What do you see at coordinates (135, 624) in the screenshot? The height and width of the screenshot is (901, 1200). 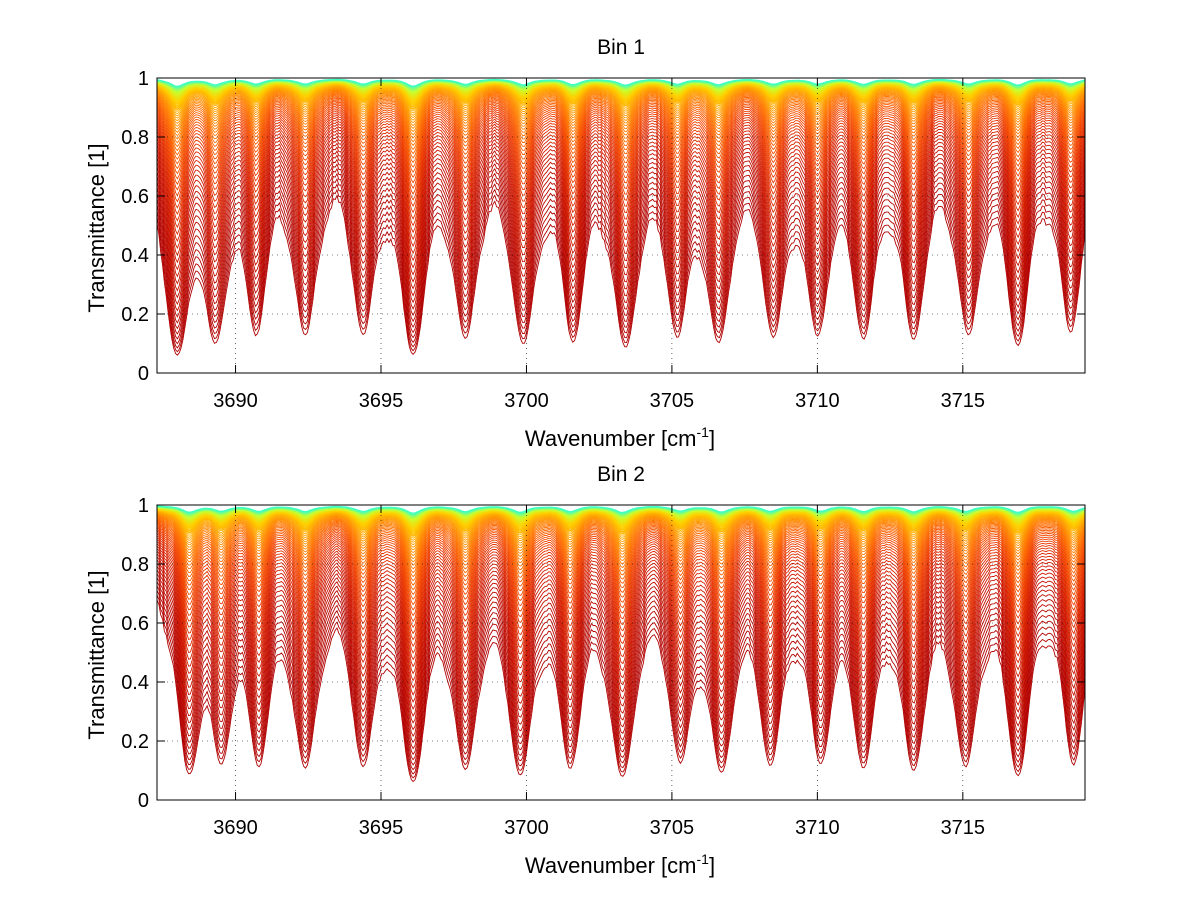 I see `y-tick-label: 0.6` at bounding box center [135, 624].